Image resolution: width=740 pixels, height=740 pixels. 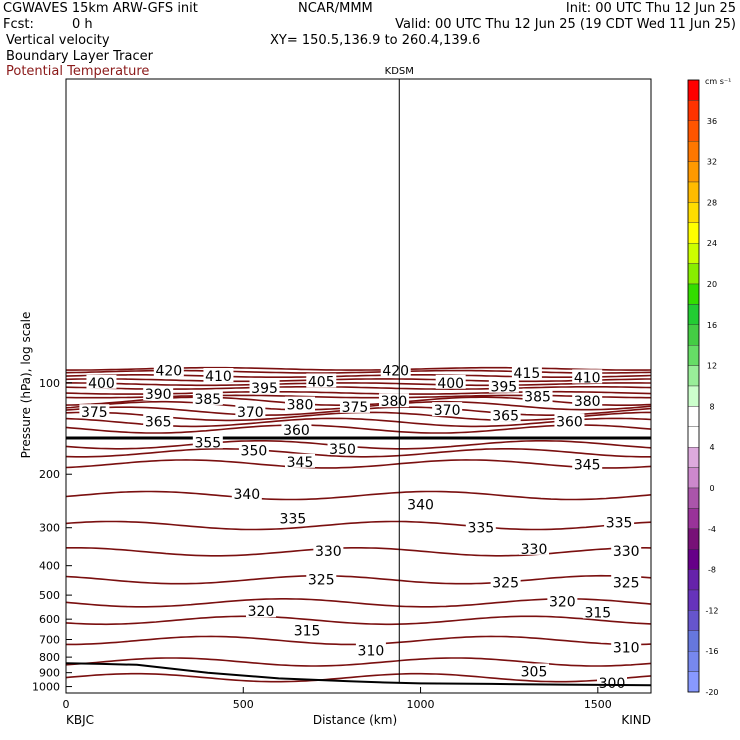 I want to click on contour-label: 370, so click(x=447, y=411).